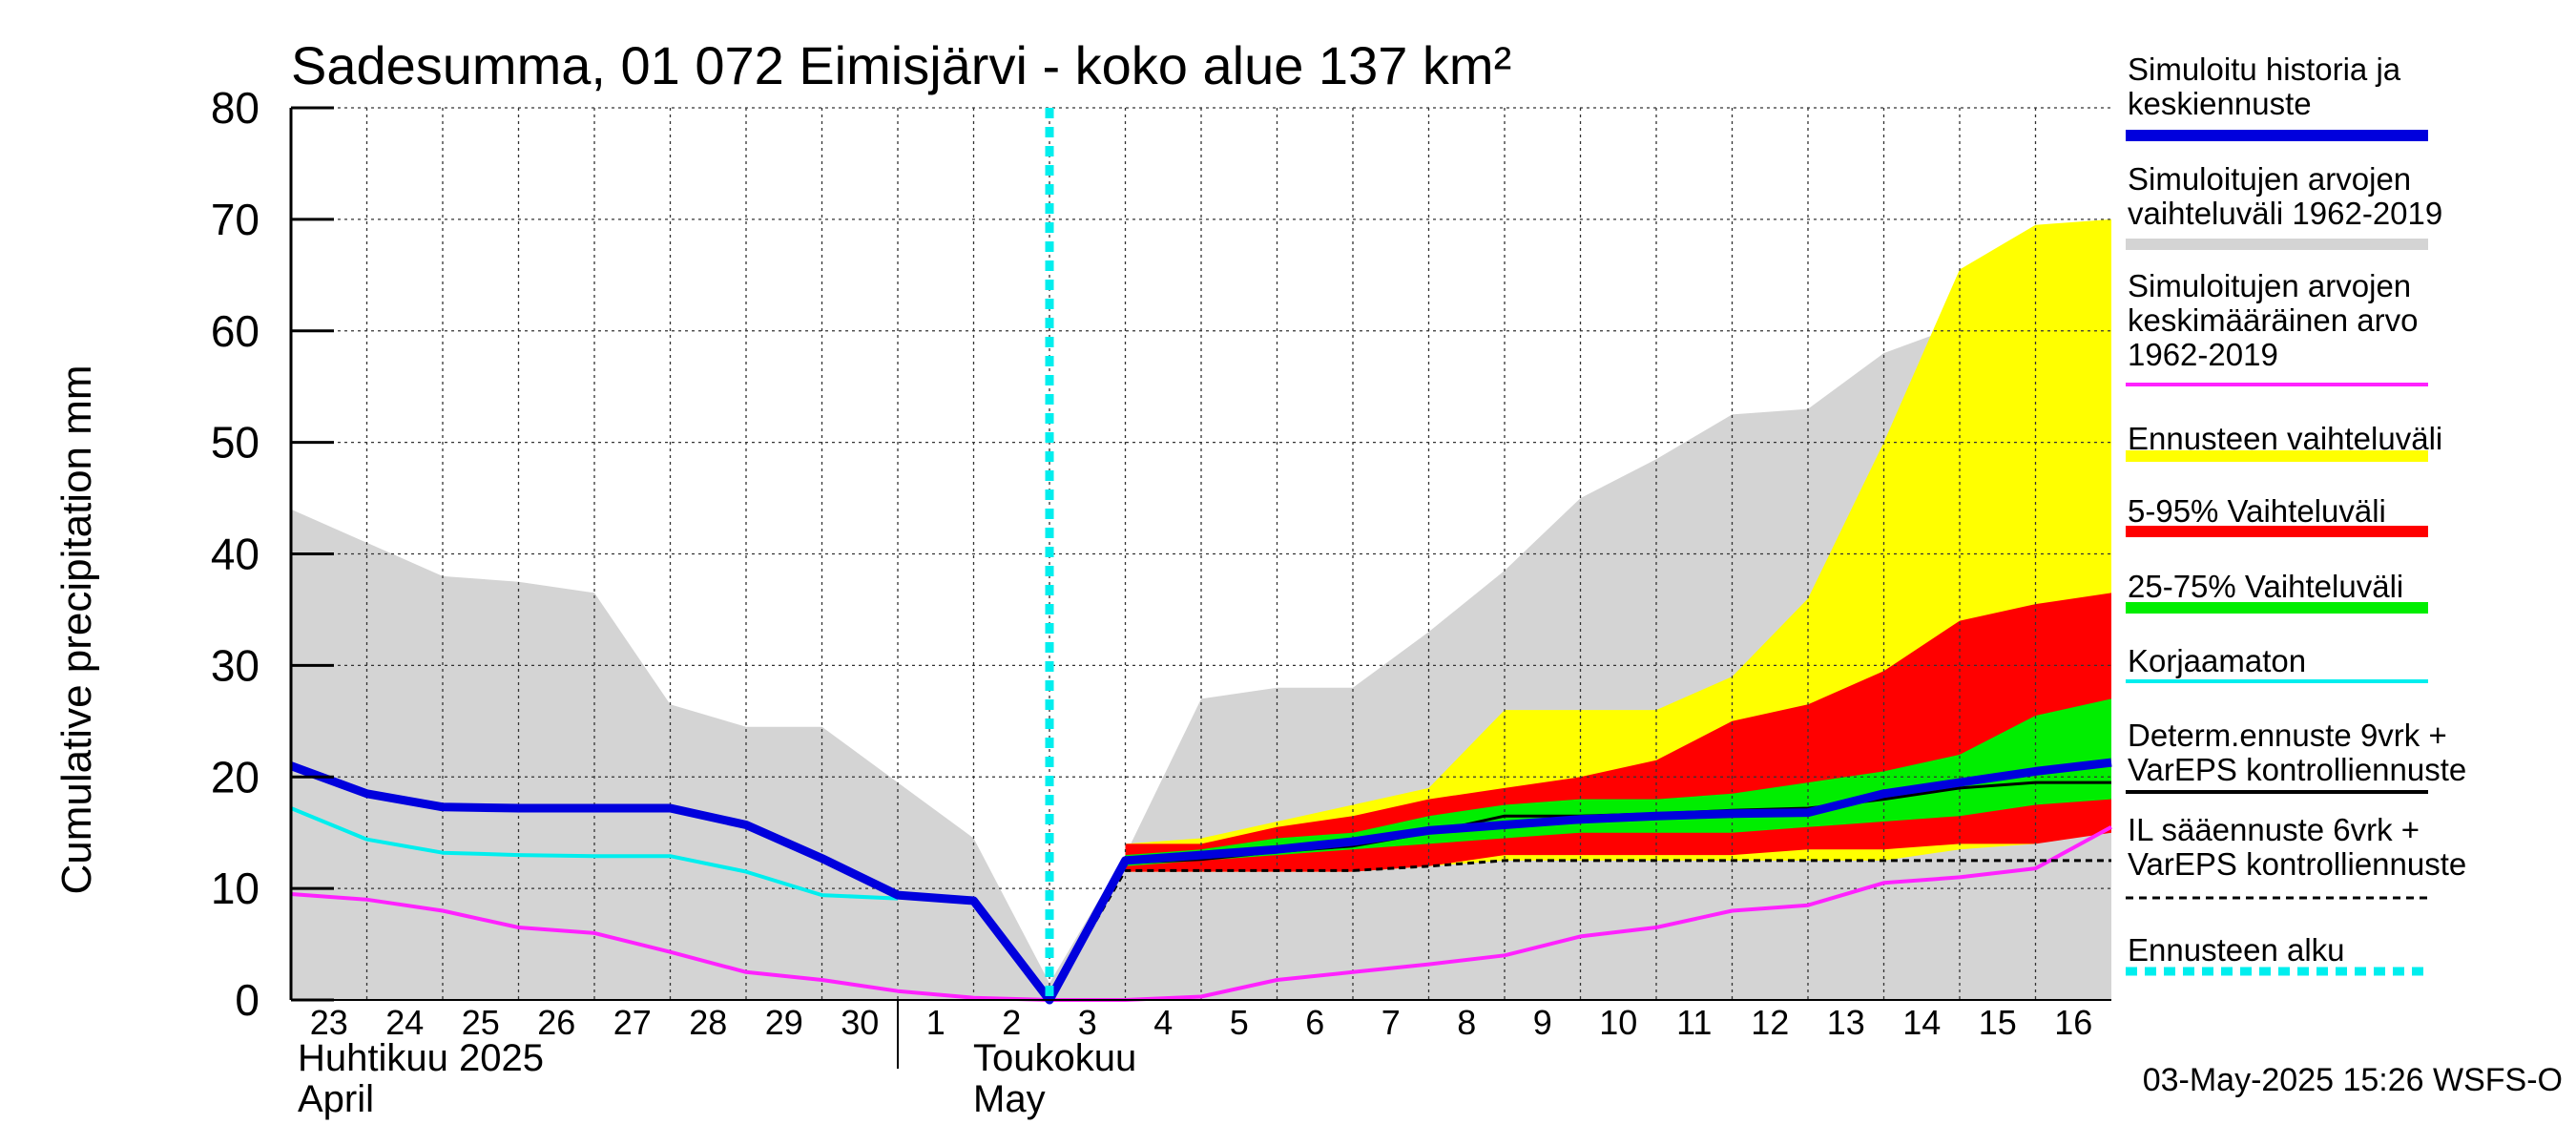 This screenshot has height=1145, width=2576. Describe the element at coordinates (860, 1022) in the screenshot. I see `x-tick-label: 30` at that location.